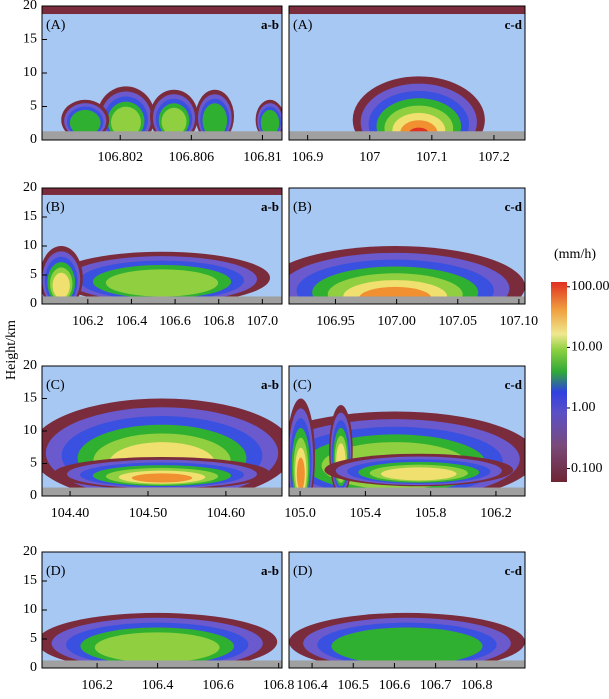 This screenshot has height=699, width=609. I want to click on x-tick-label: 104.60, so click(226, 513).